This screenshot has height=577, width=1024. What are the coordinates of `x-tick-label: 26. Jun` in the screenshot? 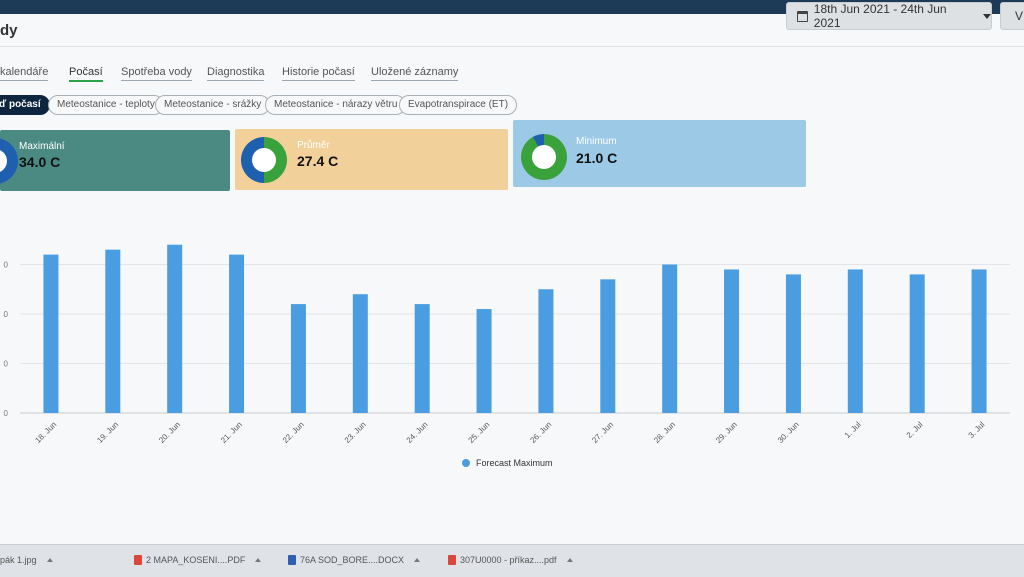 It's located at (540, 432).